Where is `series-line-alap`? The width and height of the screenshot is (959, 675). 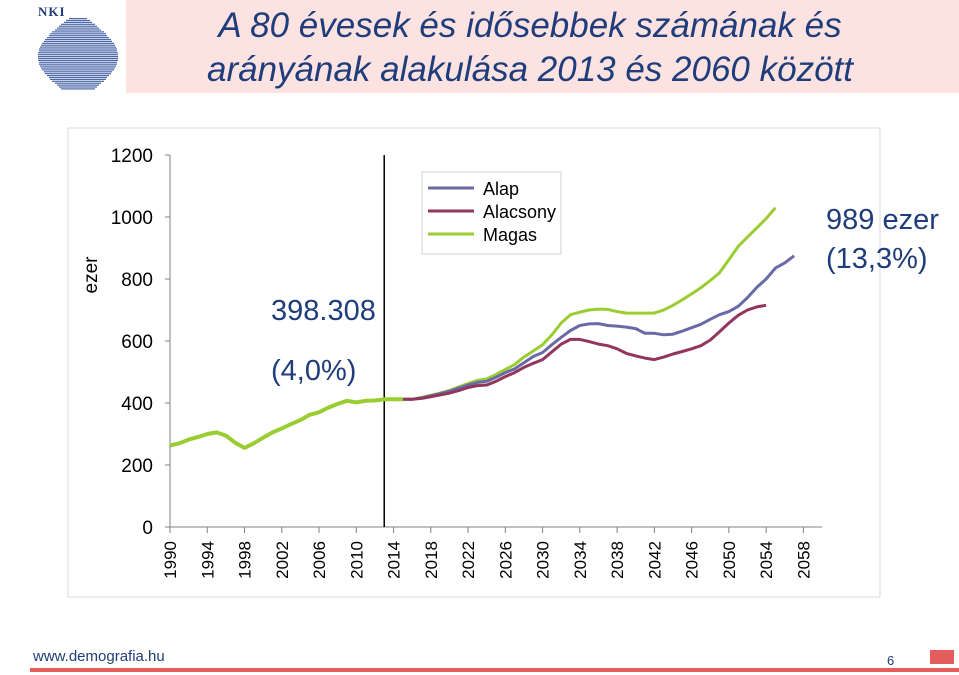
series-line-alap is located at coordinates (599, 327).